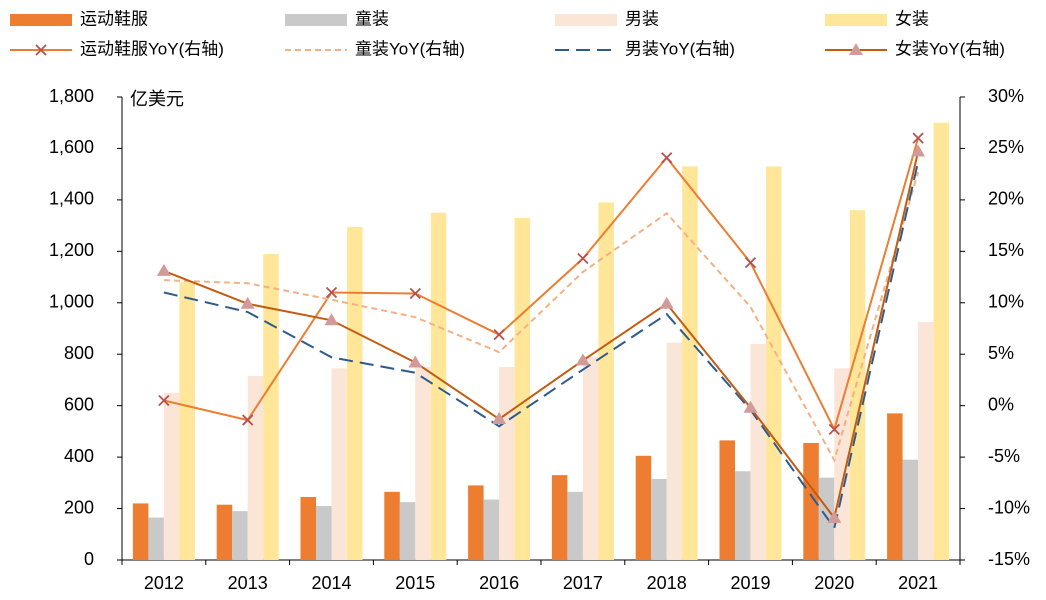  I want to click on y2-tick-label: 30%, so click(1006, 96).